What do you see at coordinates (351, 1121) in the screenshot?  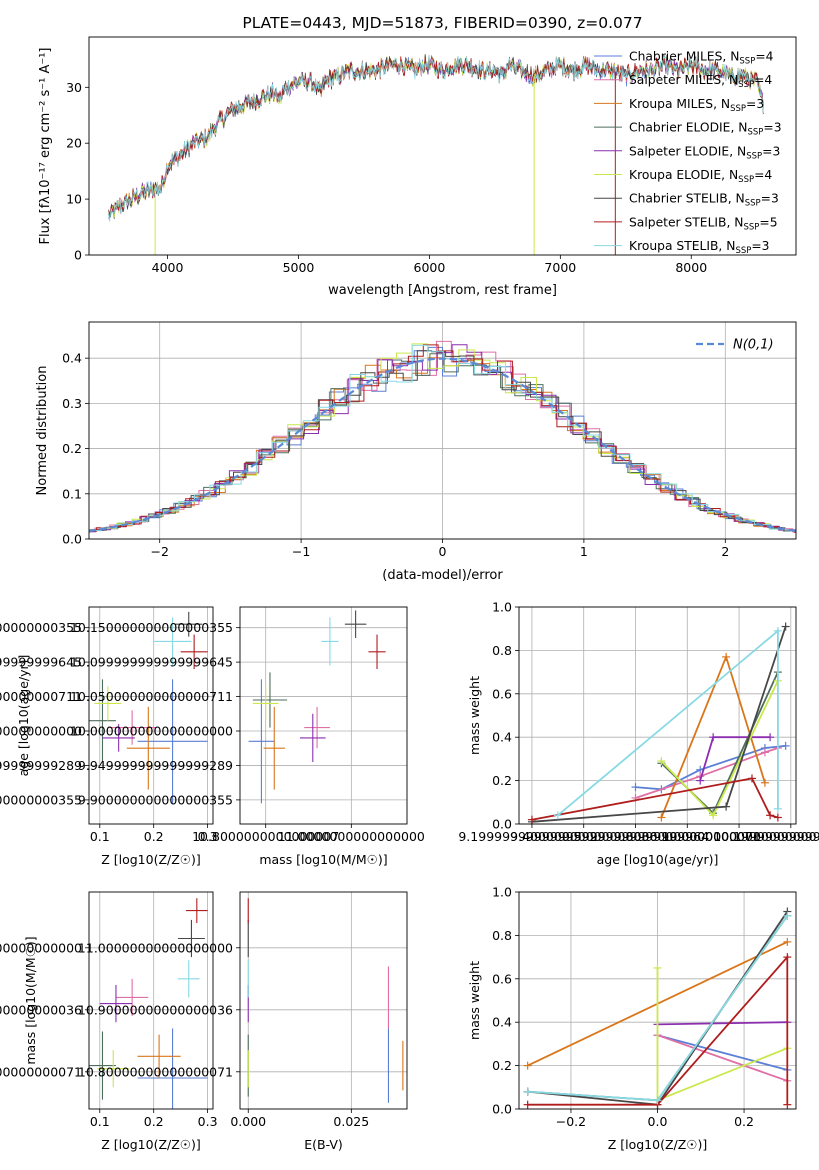 I see `x-tick-label: 0.025` at bounding box center [351, 1121].